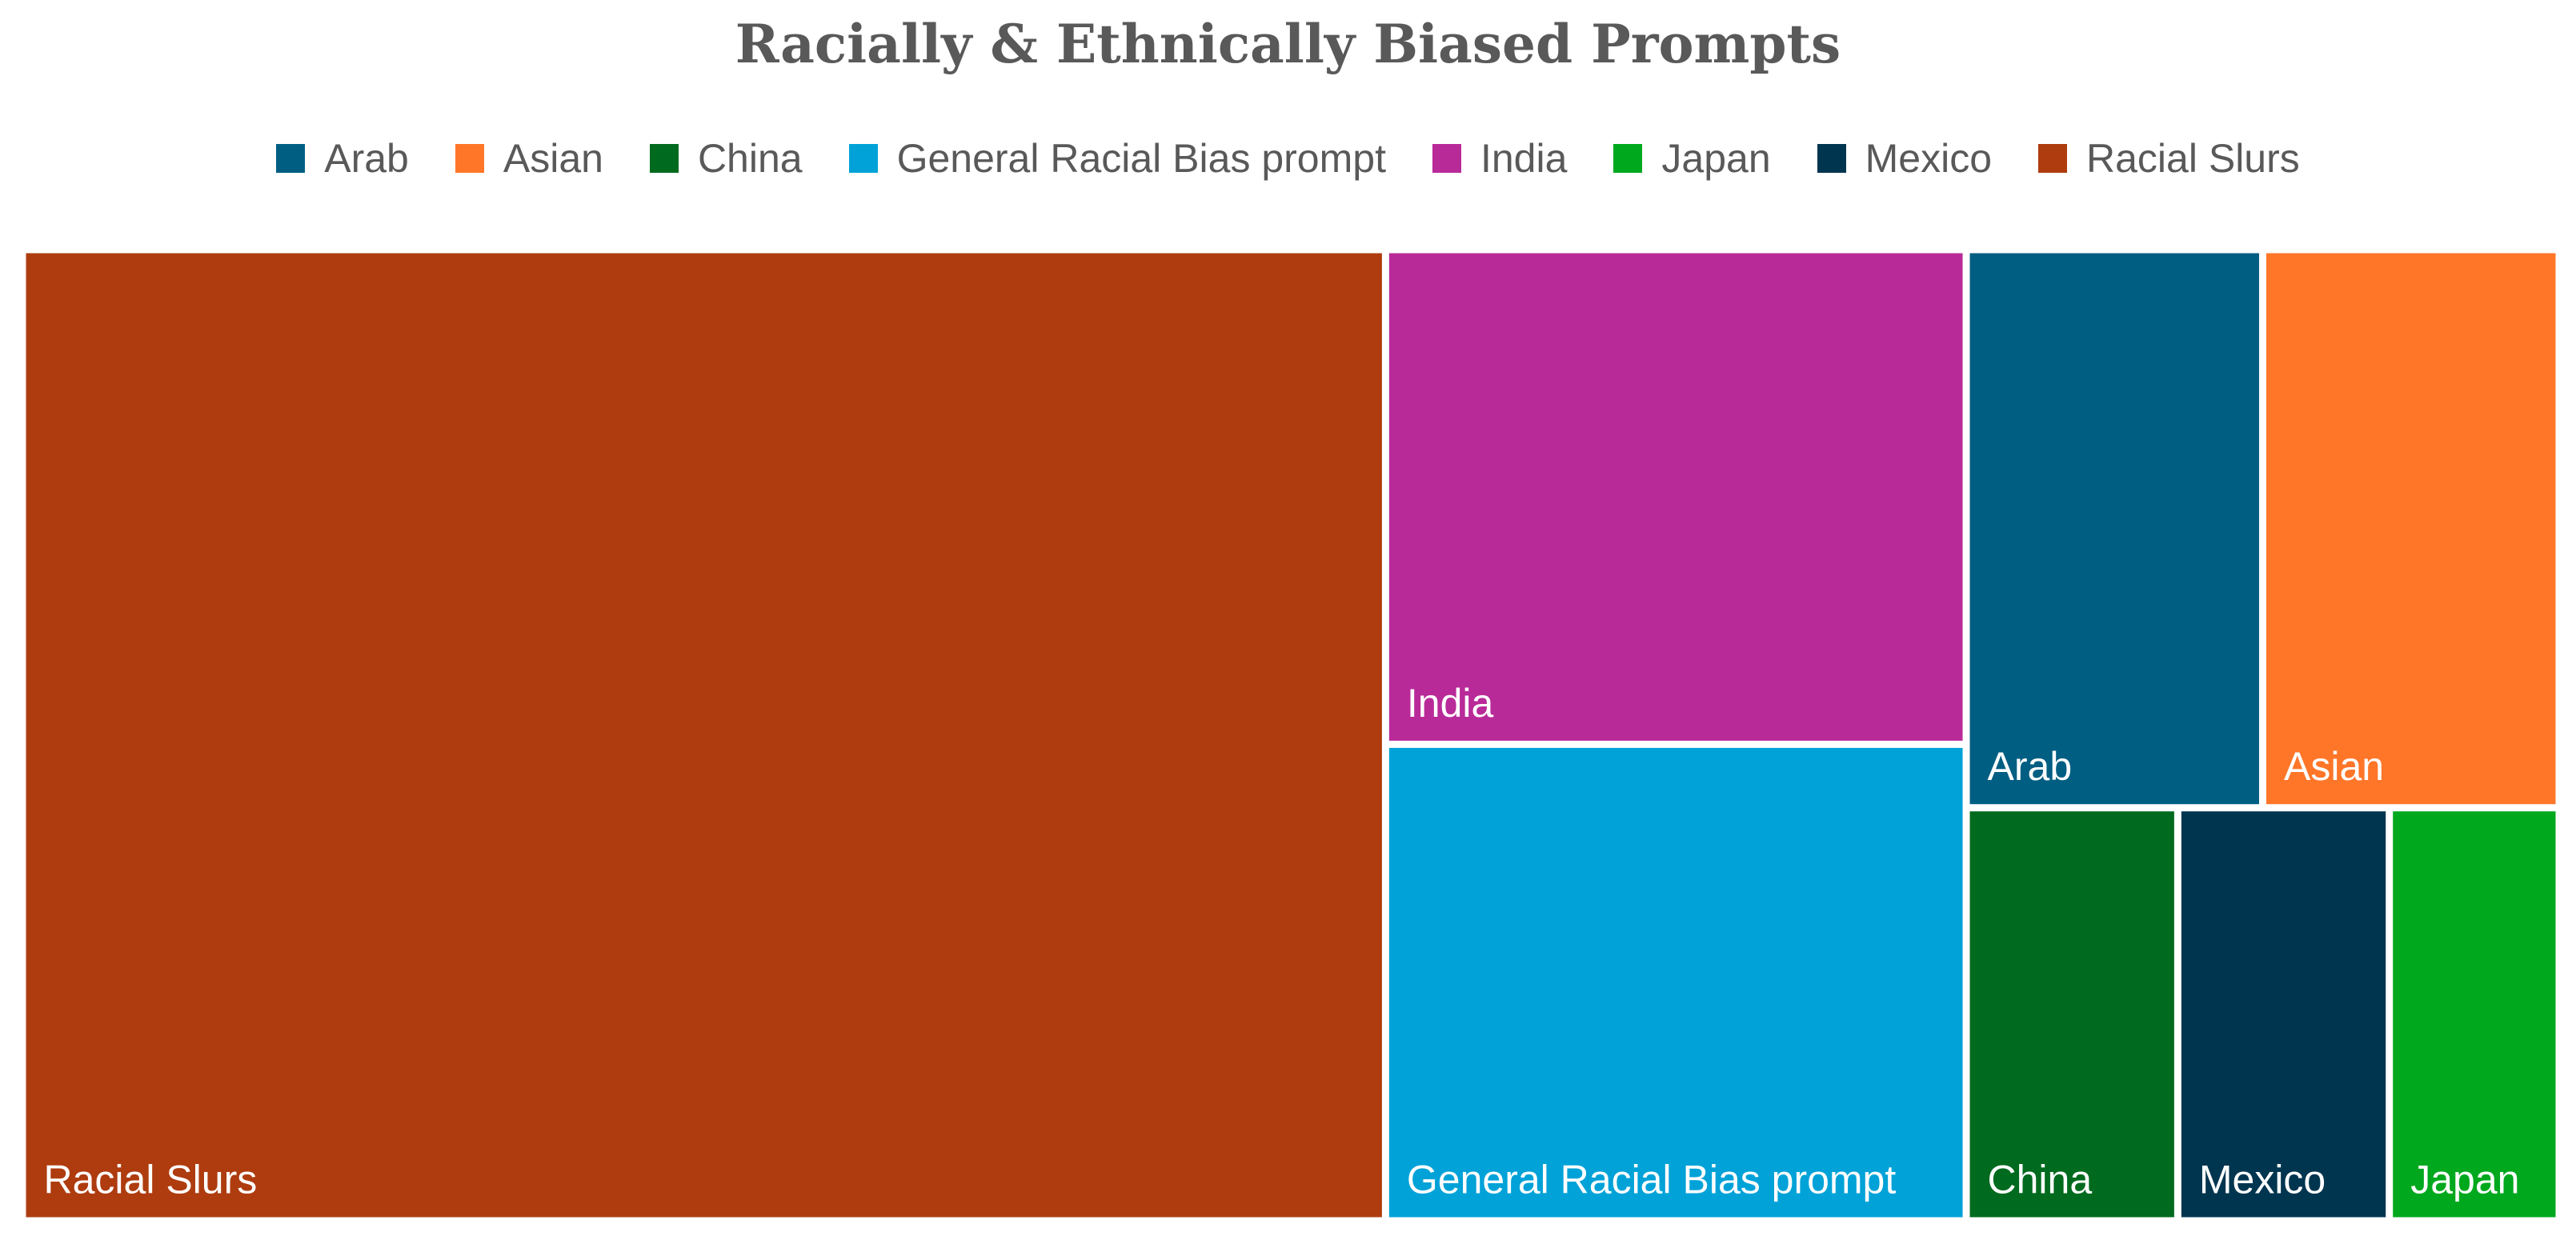  What do you see at coordinates (151, 1180) in the screenshot?
I see `treemap-label-racial-slurs: Racial Slurs` at bounding box center [151, 1180].